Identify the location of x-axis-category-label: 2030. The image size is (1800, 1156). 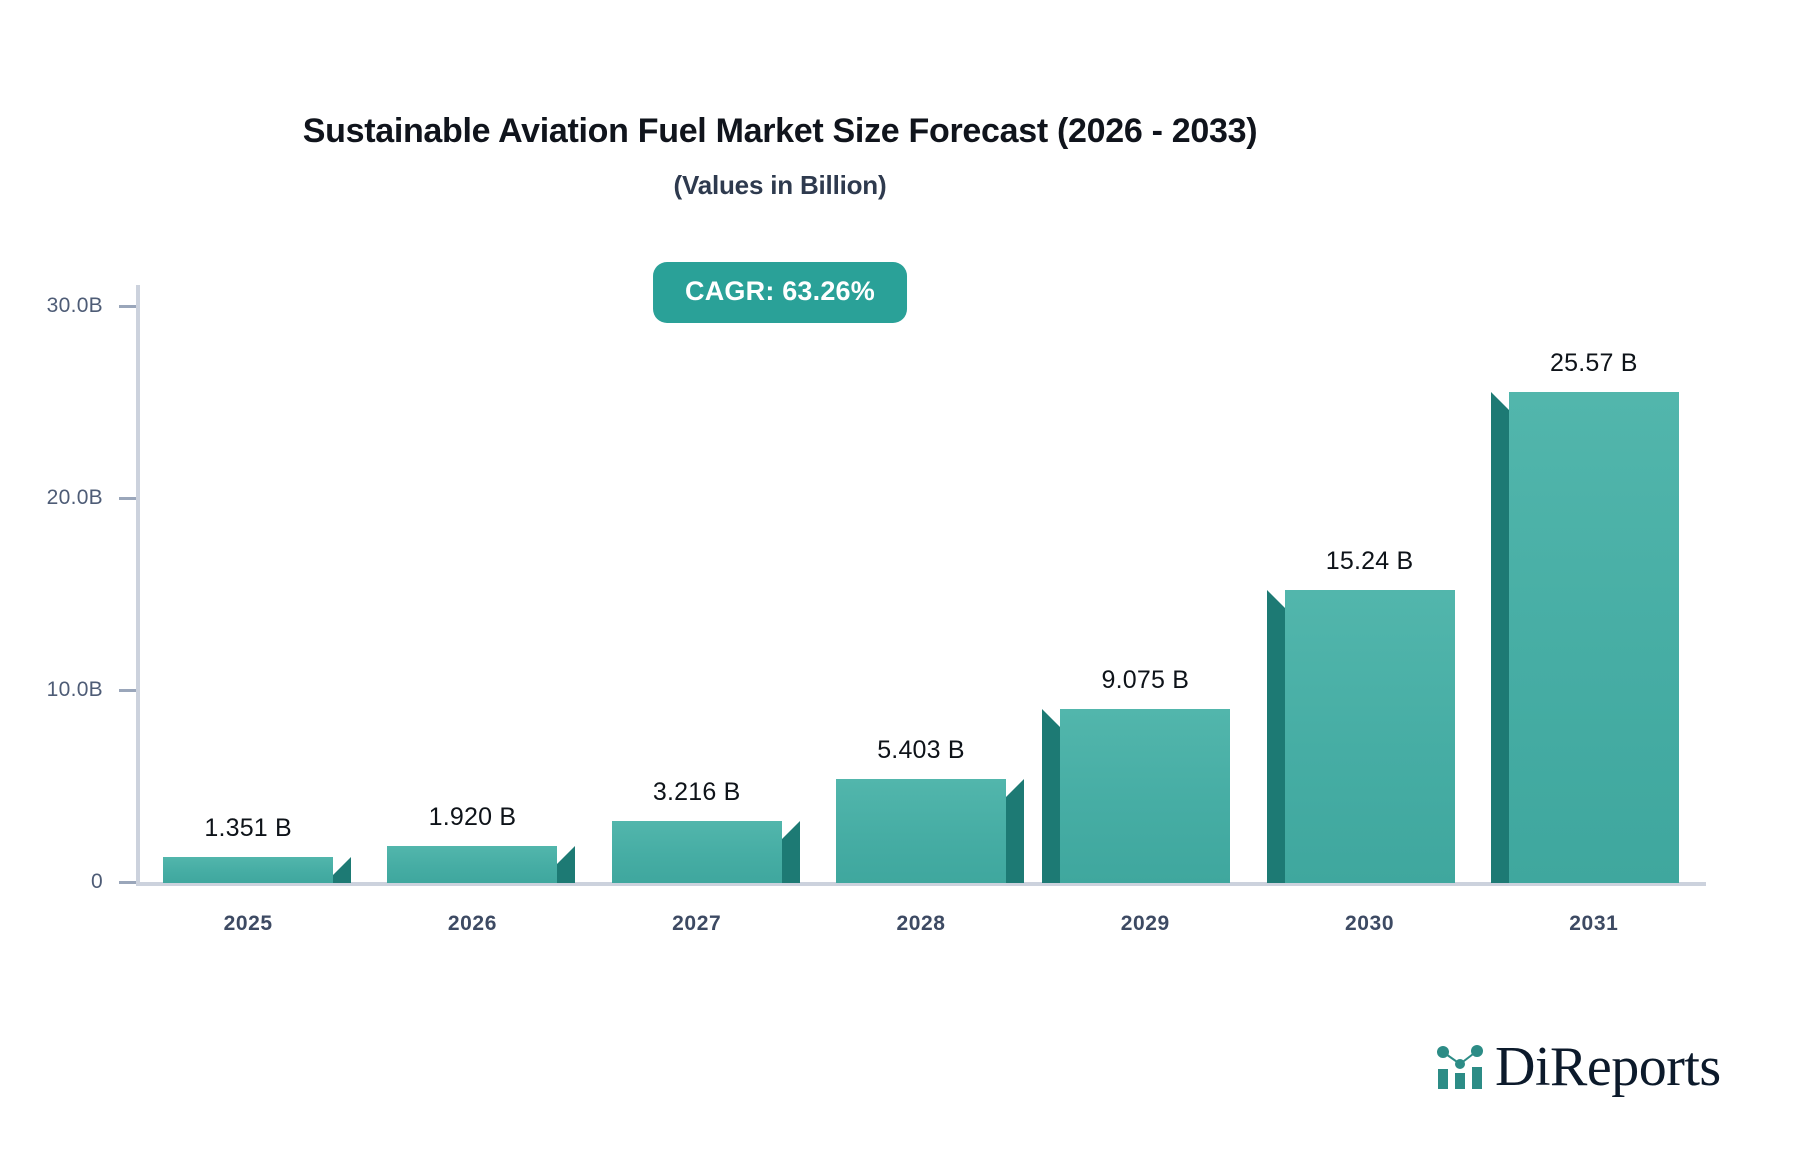
(1370, 923).